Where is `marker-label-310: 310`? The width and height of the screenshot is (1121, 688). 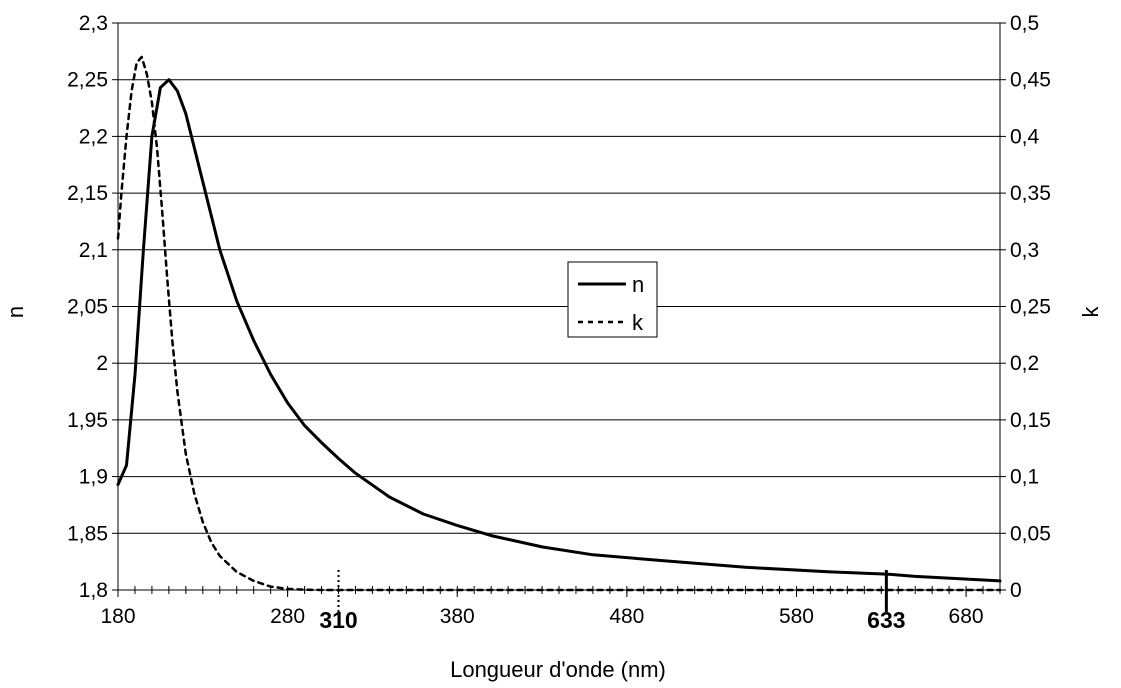 marker-label-310: 310 is located at coordinates (338, 620).